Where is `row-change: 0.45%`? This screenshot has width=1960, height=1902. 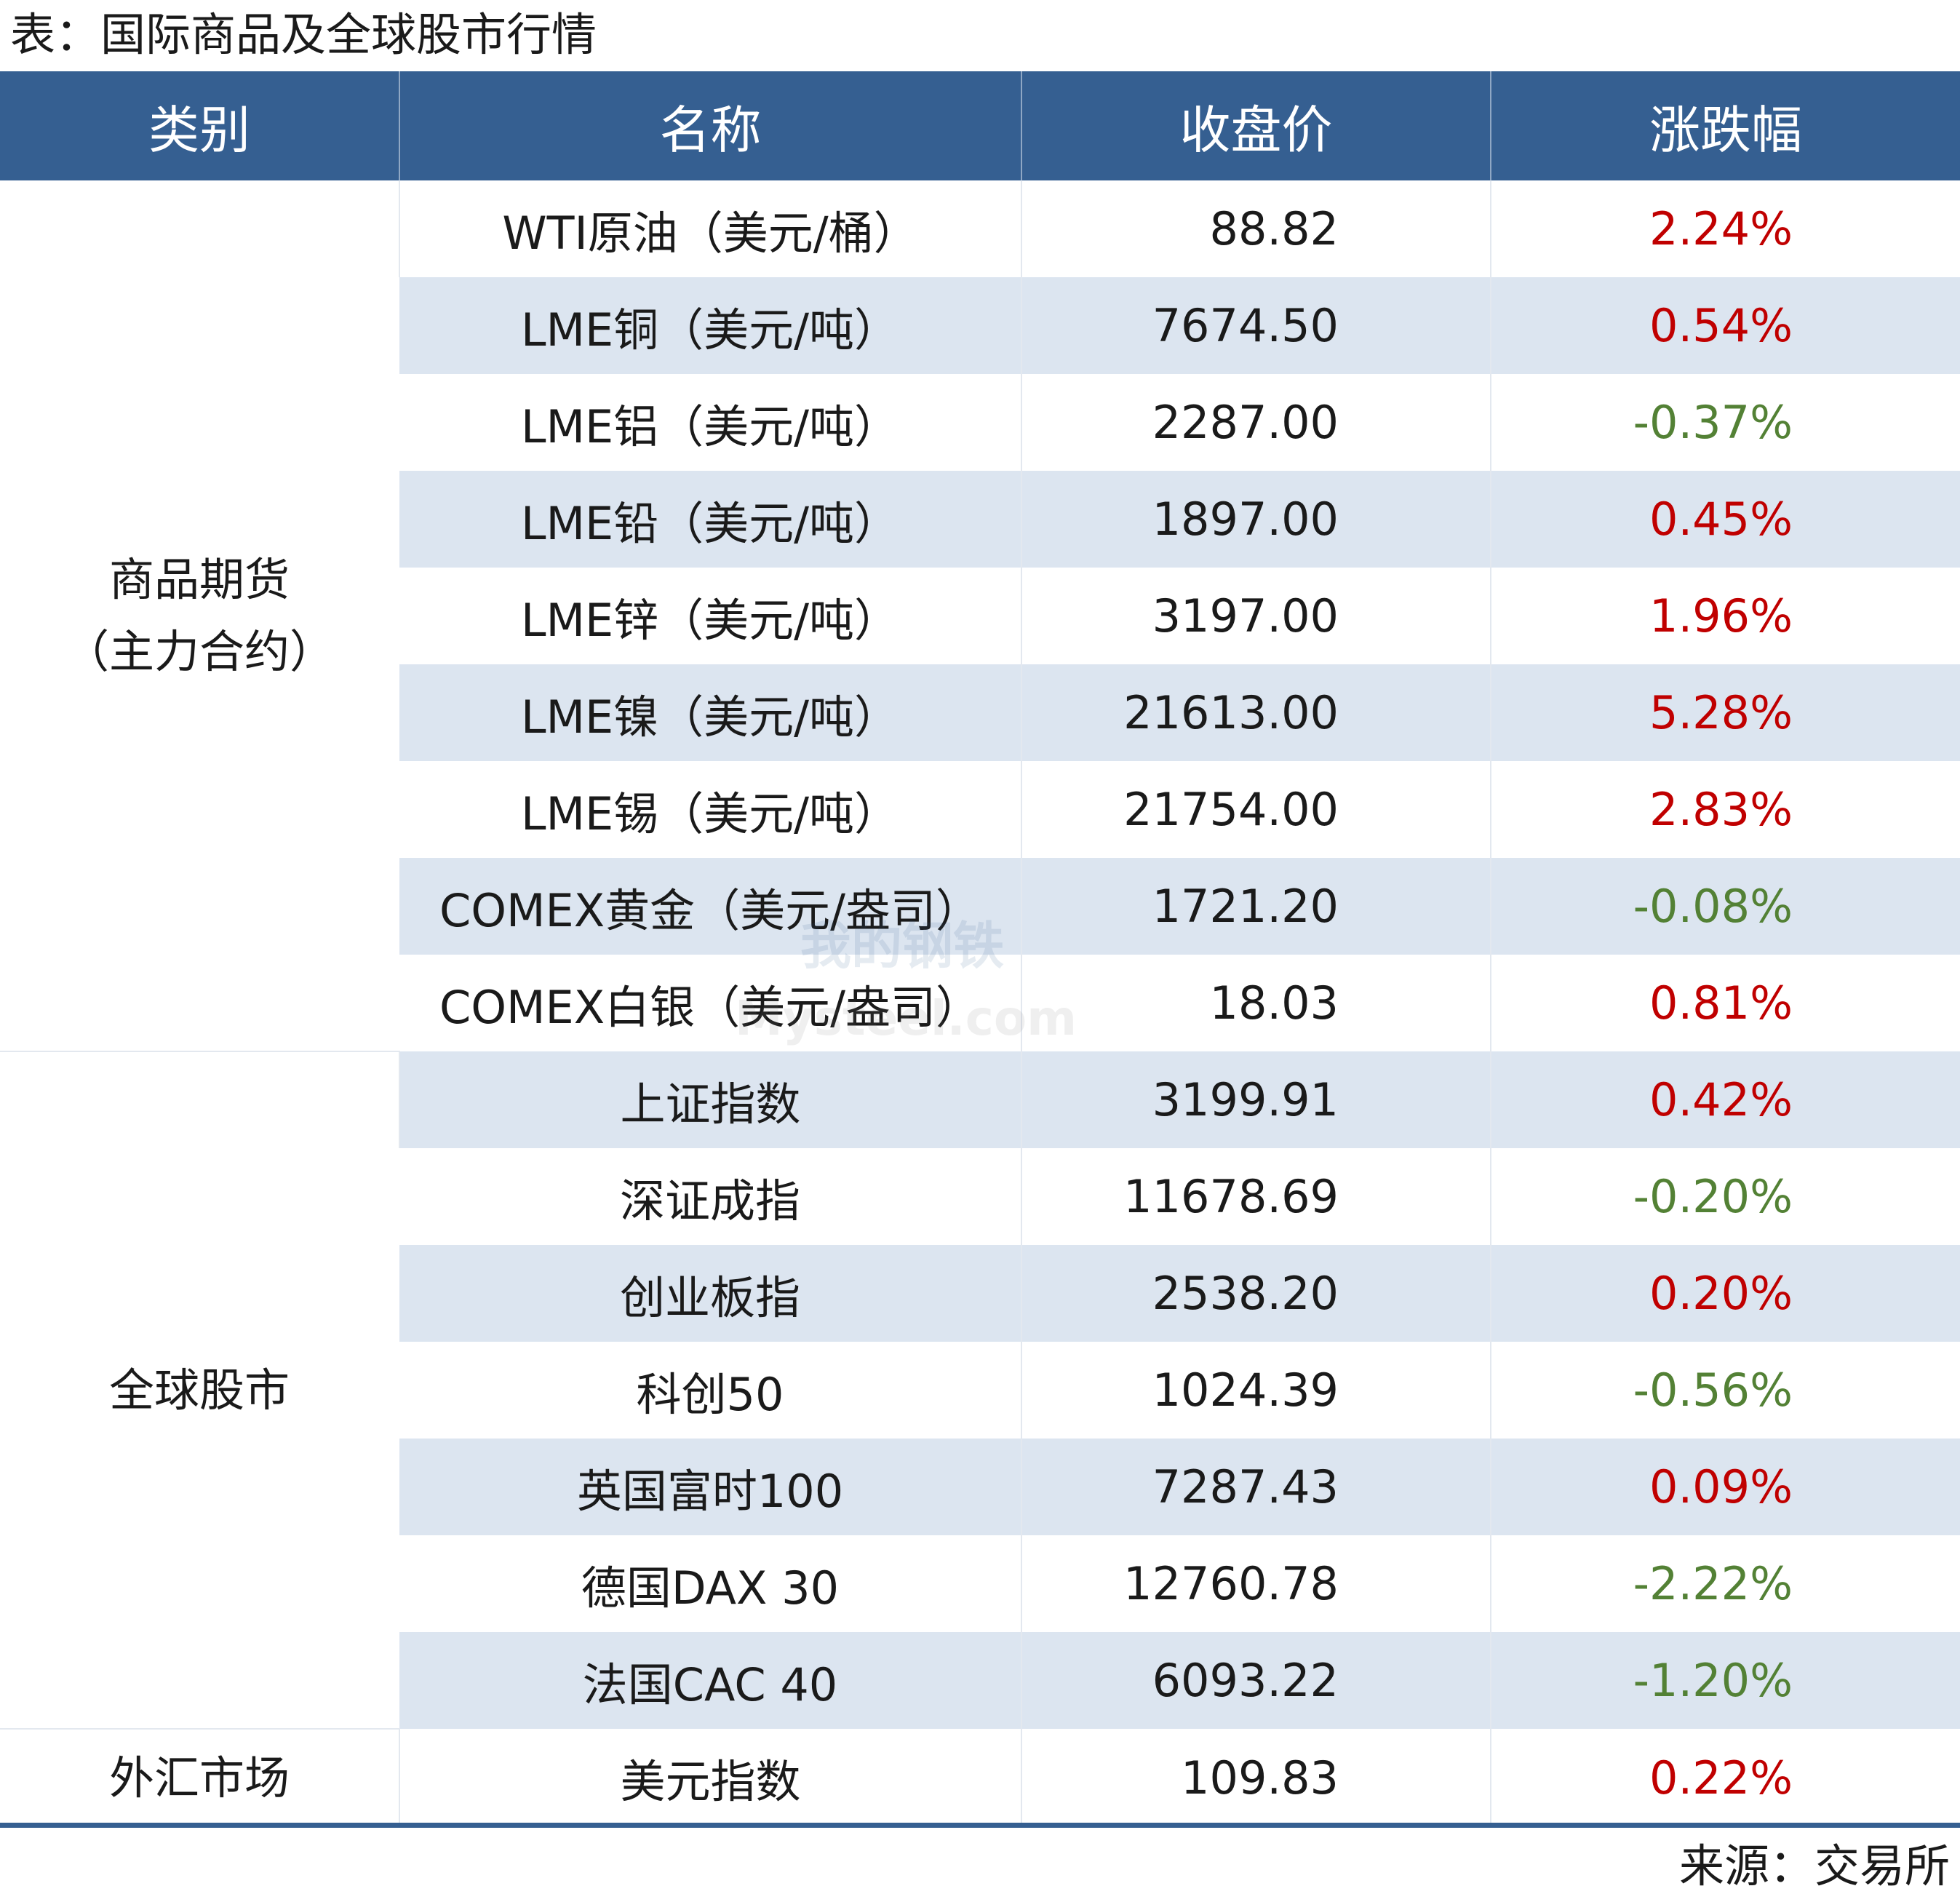
row-change: 0.45% is located at coordinates (1725, 519).